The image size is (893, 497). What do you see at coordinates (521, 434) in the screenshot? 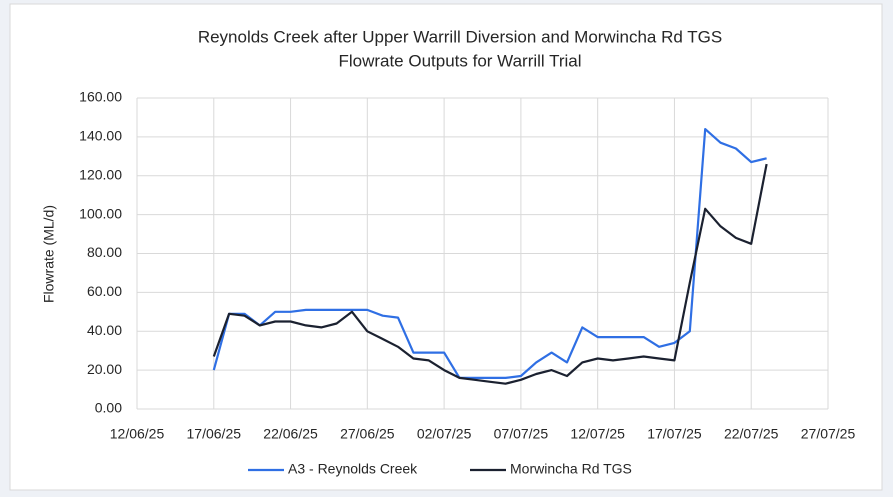
I see `x-tick-label: 07/07/25` at bounding box center [521, 434].